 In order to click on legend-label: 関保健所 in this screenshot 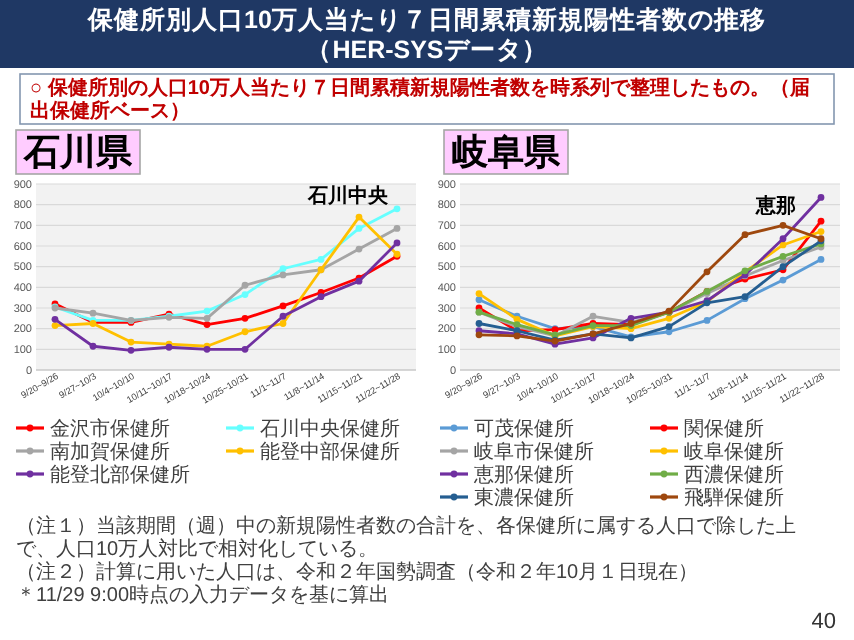, I will do `click(724, 429)`.